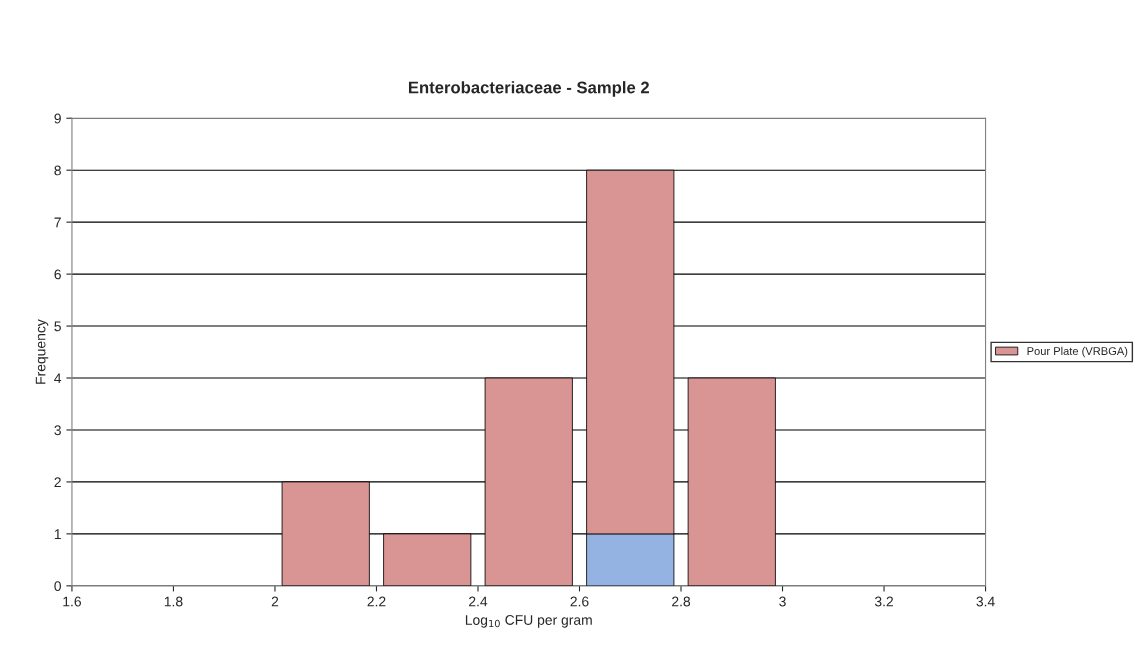 The image size is (1142, 668). What do you see at coordinates (57, 118) in the screenshot?
I see `y-tick-label: 9` at bounding box center [57, 118].